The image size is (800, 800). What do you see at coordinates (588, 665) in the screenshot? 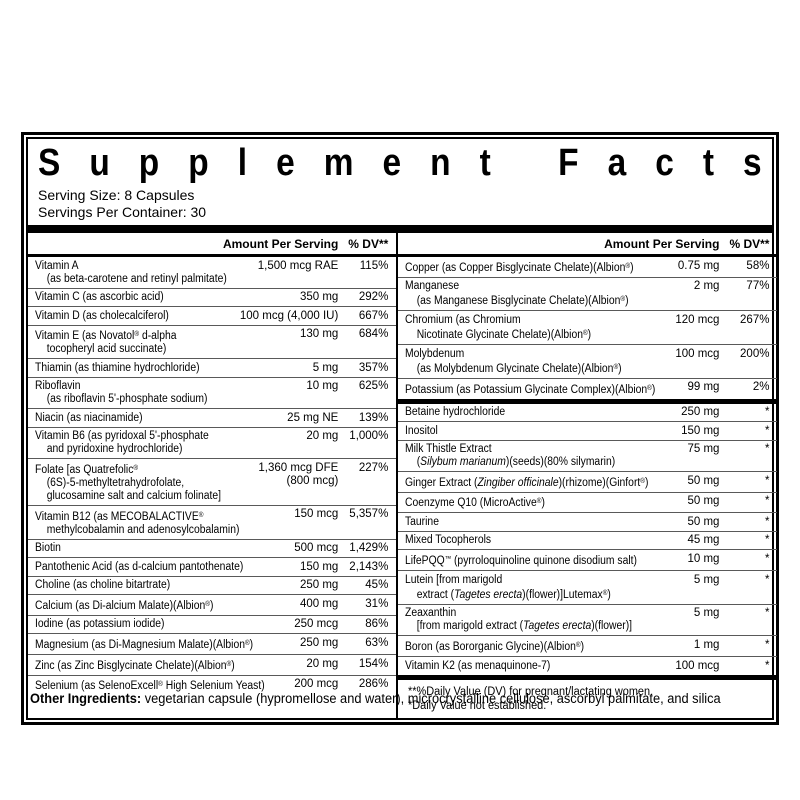
I see `table-row: Vitamin K2 (as menaquinone-7) 100 mcg *` at bounding box center [588, 665].